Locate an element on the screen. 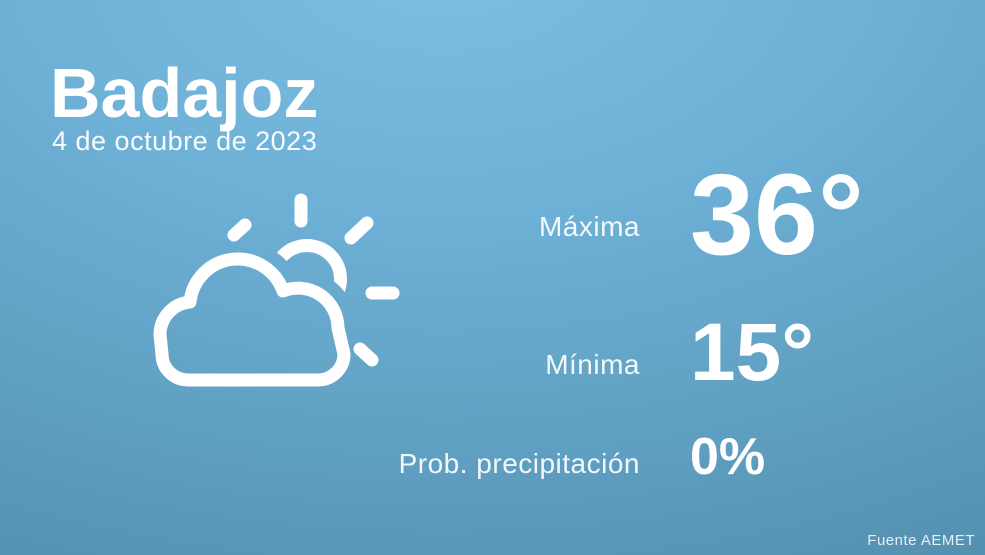 The height and width of the screenshot is (555, 985). sun-behind-cloud-icon is located at coordinates (276, 290).